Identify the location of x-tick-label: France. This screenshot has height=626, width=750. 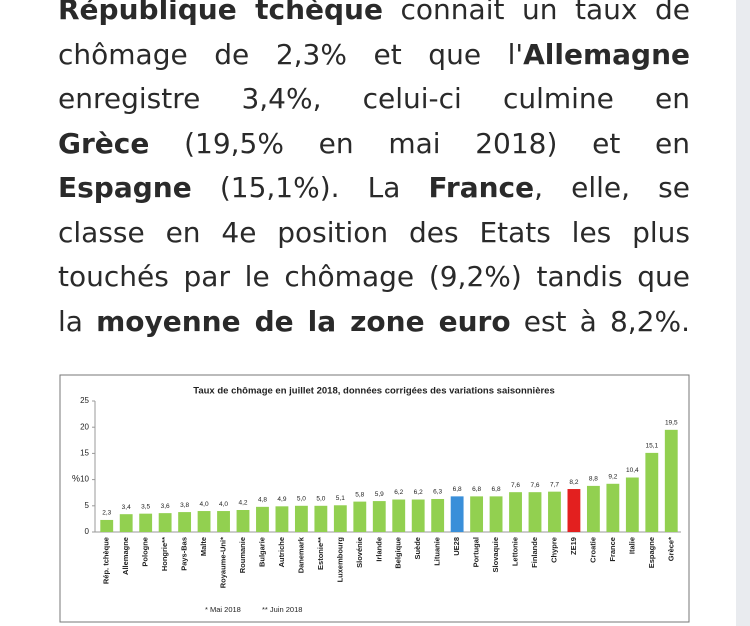
(612, 549).